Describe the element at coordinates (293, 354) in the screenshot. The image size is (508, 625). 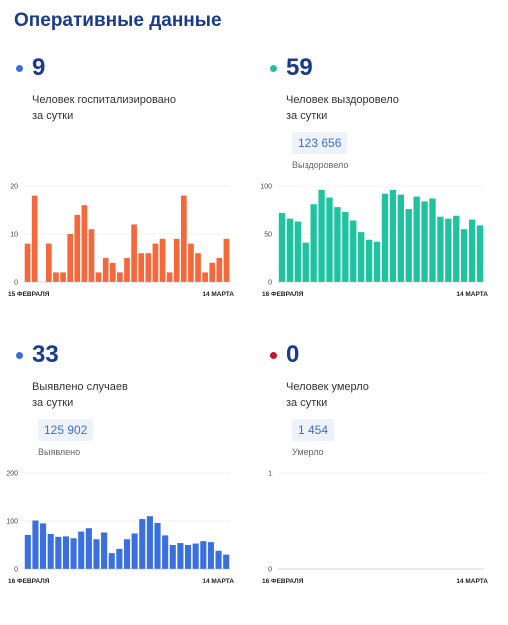
I see `daily-number: 0` at that location.